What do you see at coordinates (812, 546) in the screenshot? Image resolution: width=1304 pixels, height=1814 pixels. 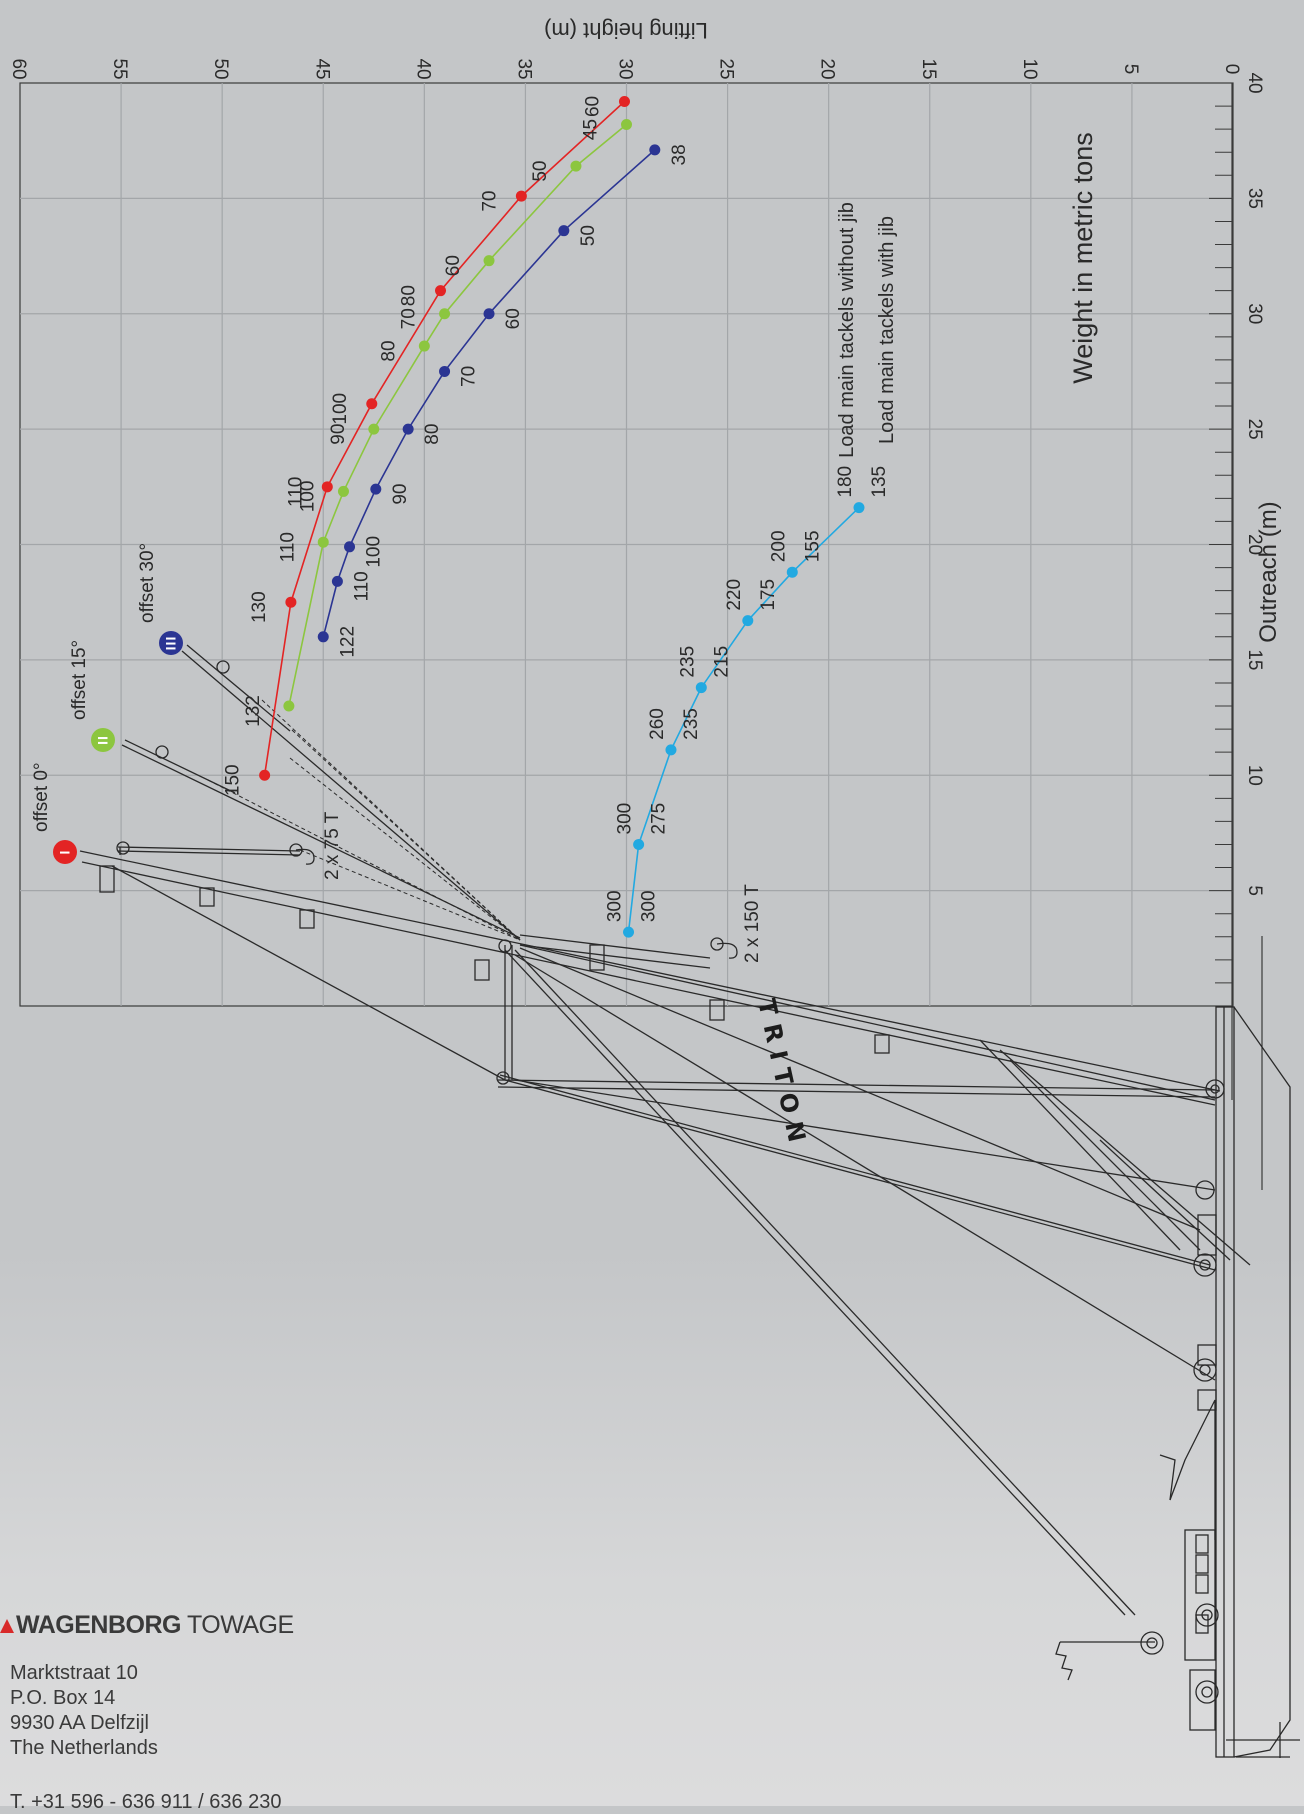 I see `data-label-with-jib: 155` at bounding box center [812, 546].